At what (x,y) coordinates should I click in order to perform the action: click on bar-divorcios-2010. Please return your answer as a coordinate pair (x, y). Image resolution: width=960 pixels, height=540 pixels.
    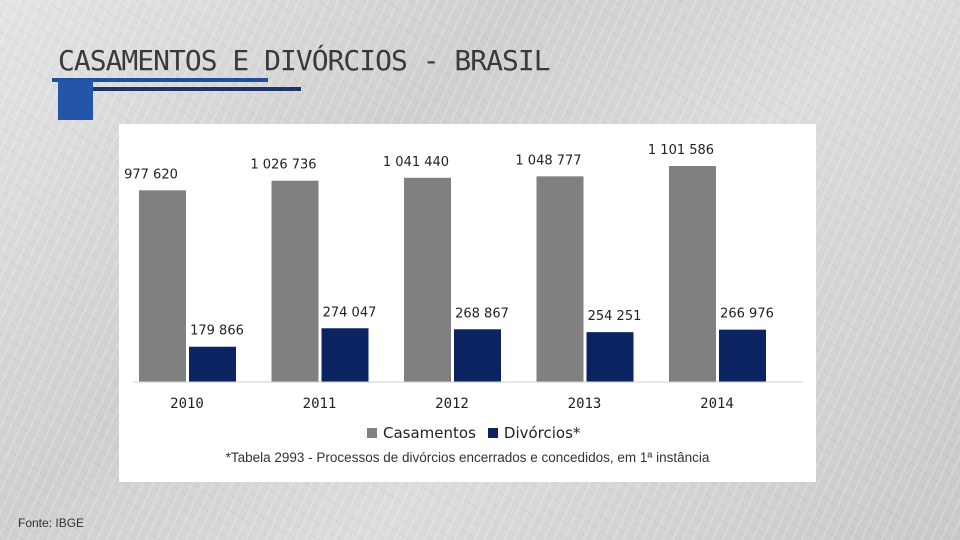
    Looking at the image, I should click on (212, 364).